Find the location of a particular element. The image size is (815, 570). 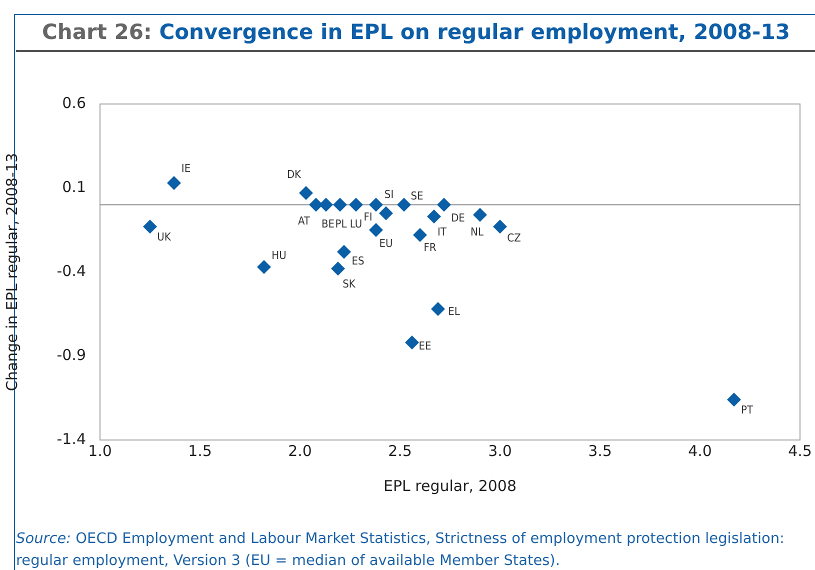

annotation: SK is located at coordinates (349, 284).